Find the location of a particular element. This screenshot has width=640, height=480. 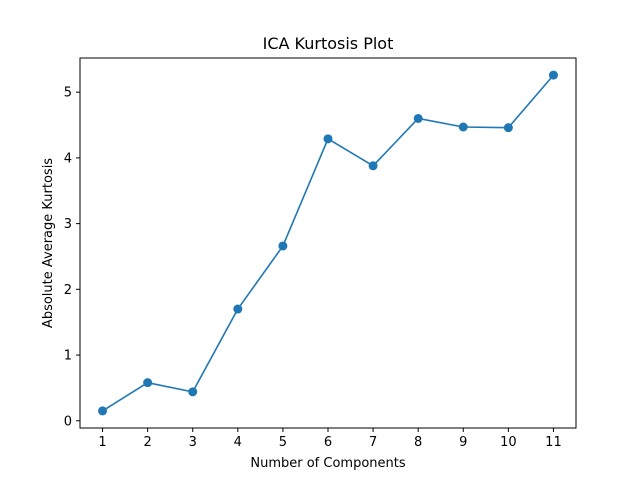

x-axis-label: Number of Components is located at coordinates (327, 463).